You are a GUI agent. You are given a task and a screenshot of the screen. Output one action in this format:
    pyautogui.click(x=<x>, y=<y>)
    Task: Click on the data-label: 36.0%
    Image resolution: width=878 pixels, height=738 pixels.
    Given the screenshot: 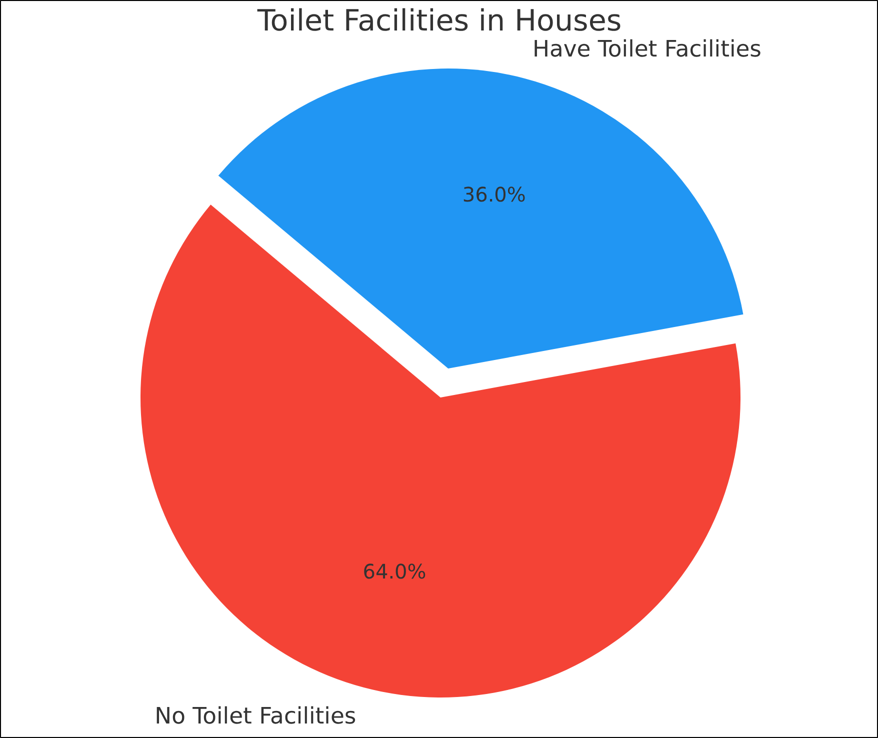 What is the action you would take?
    pyautogui.click(x=494, y=194)
    